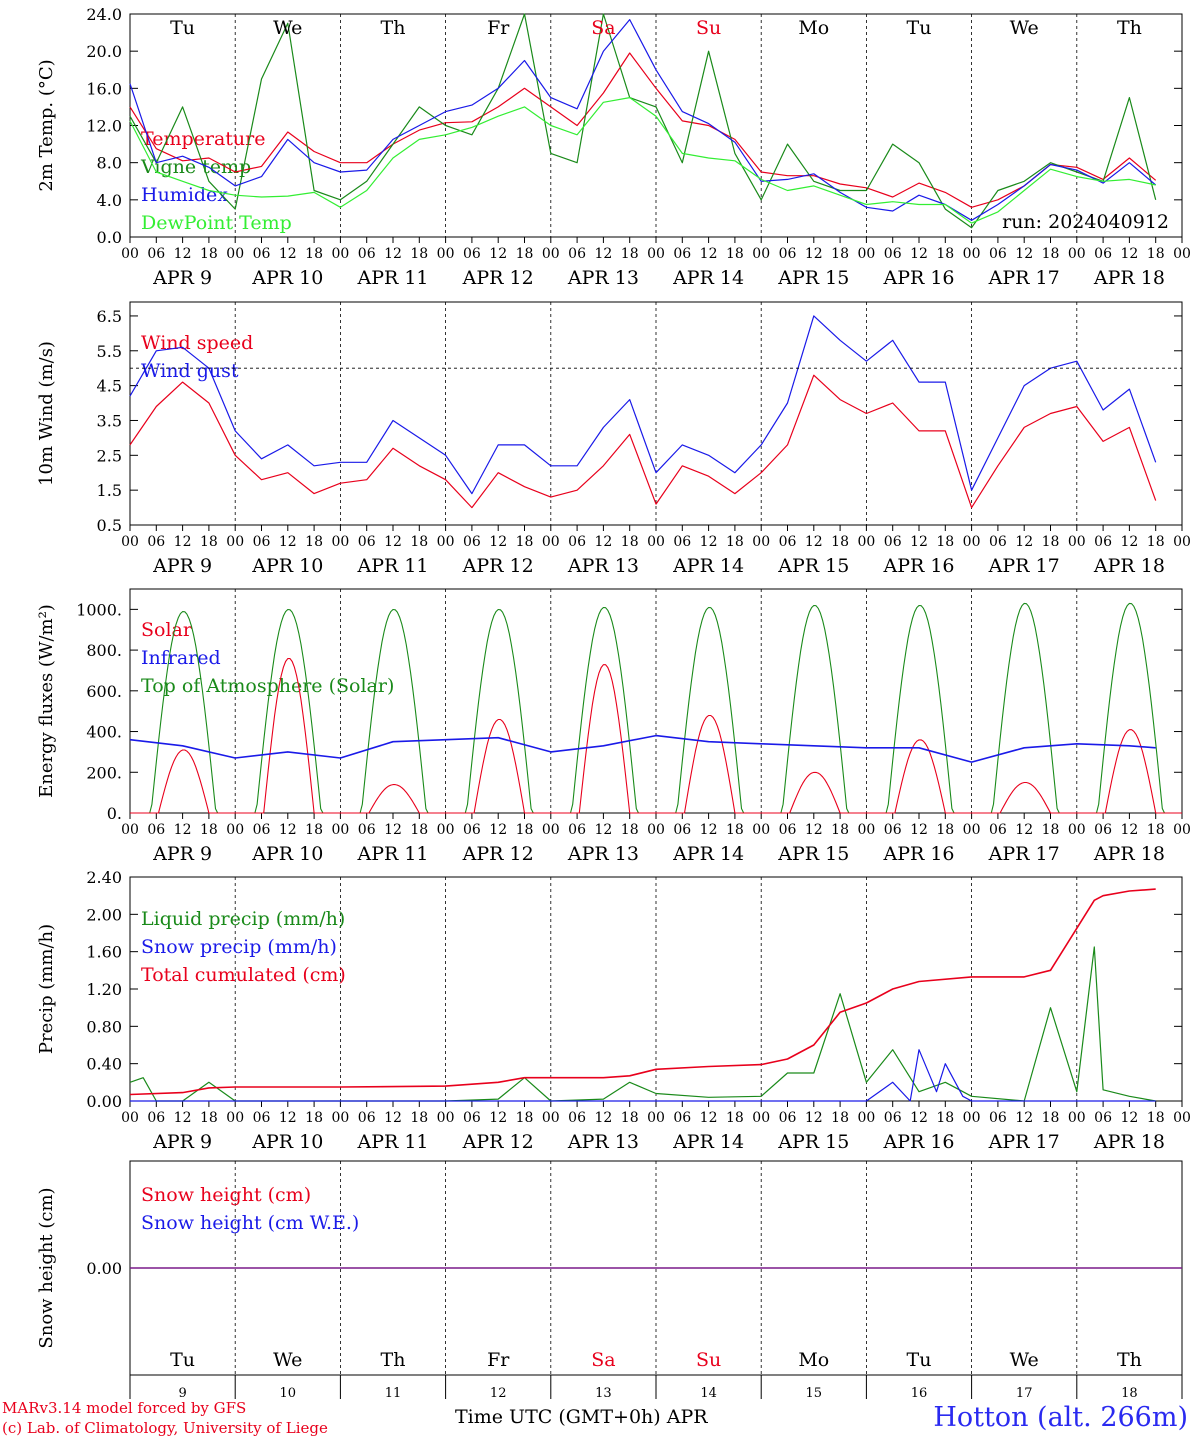  I want to click on y-tick-label: 1000., so click(99, 609).